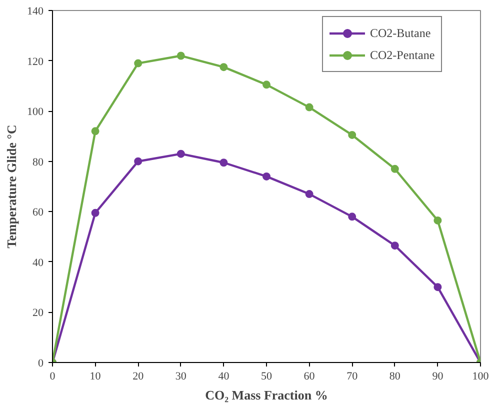 This screenshot has height=410, width=501. What do you see at coordinates (35, 112) in the screenshot?
I see `y-tick-label: 100` at bounding box center [35, 112].